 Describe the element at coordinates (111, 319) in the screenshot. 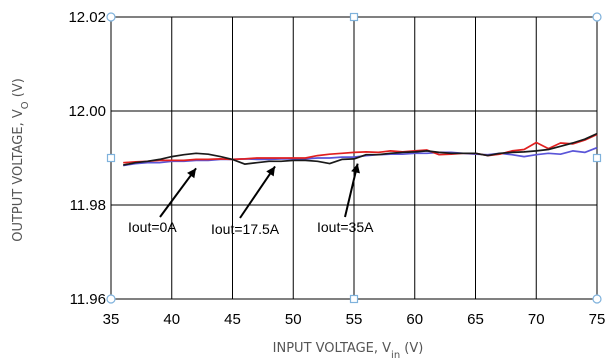

I see `x-tick-label: 35` at that location.